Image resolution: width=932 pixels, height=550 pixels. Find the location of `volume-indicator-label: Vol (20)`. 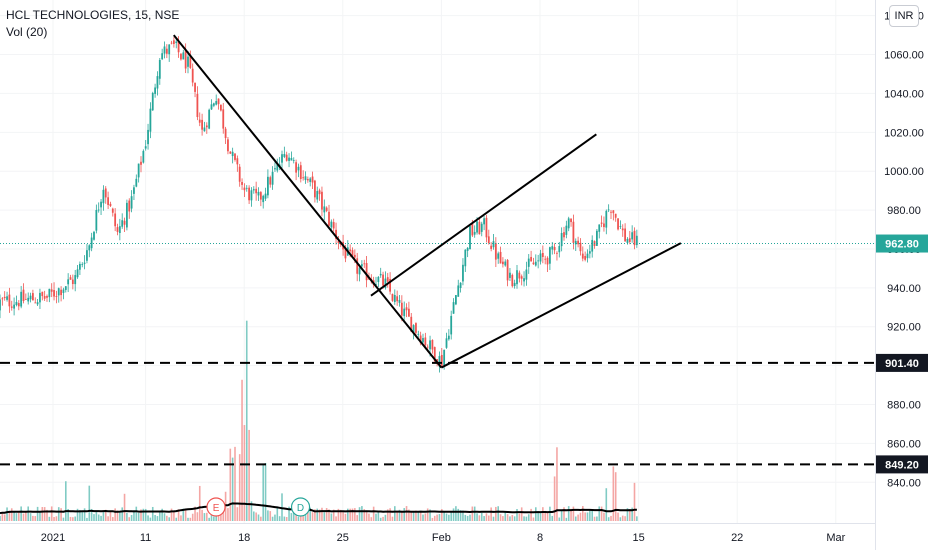

volume-indicator-label: Vol (20) is located at coordinates (27, 32).